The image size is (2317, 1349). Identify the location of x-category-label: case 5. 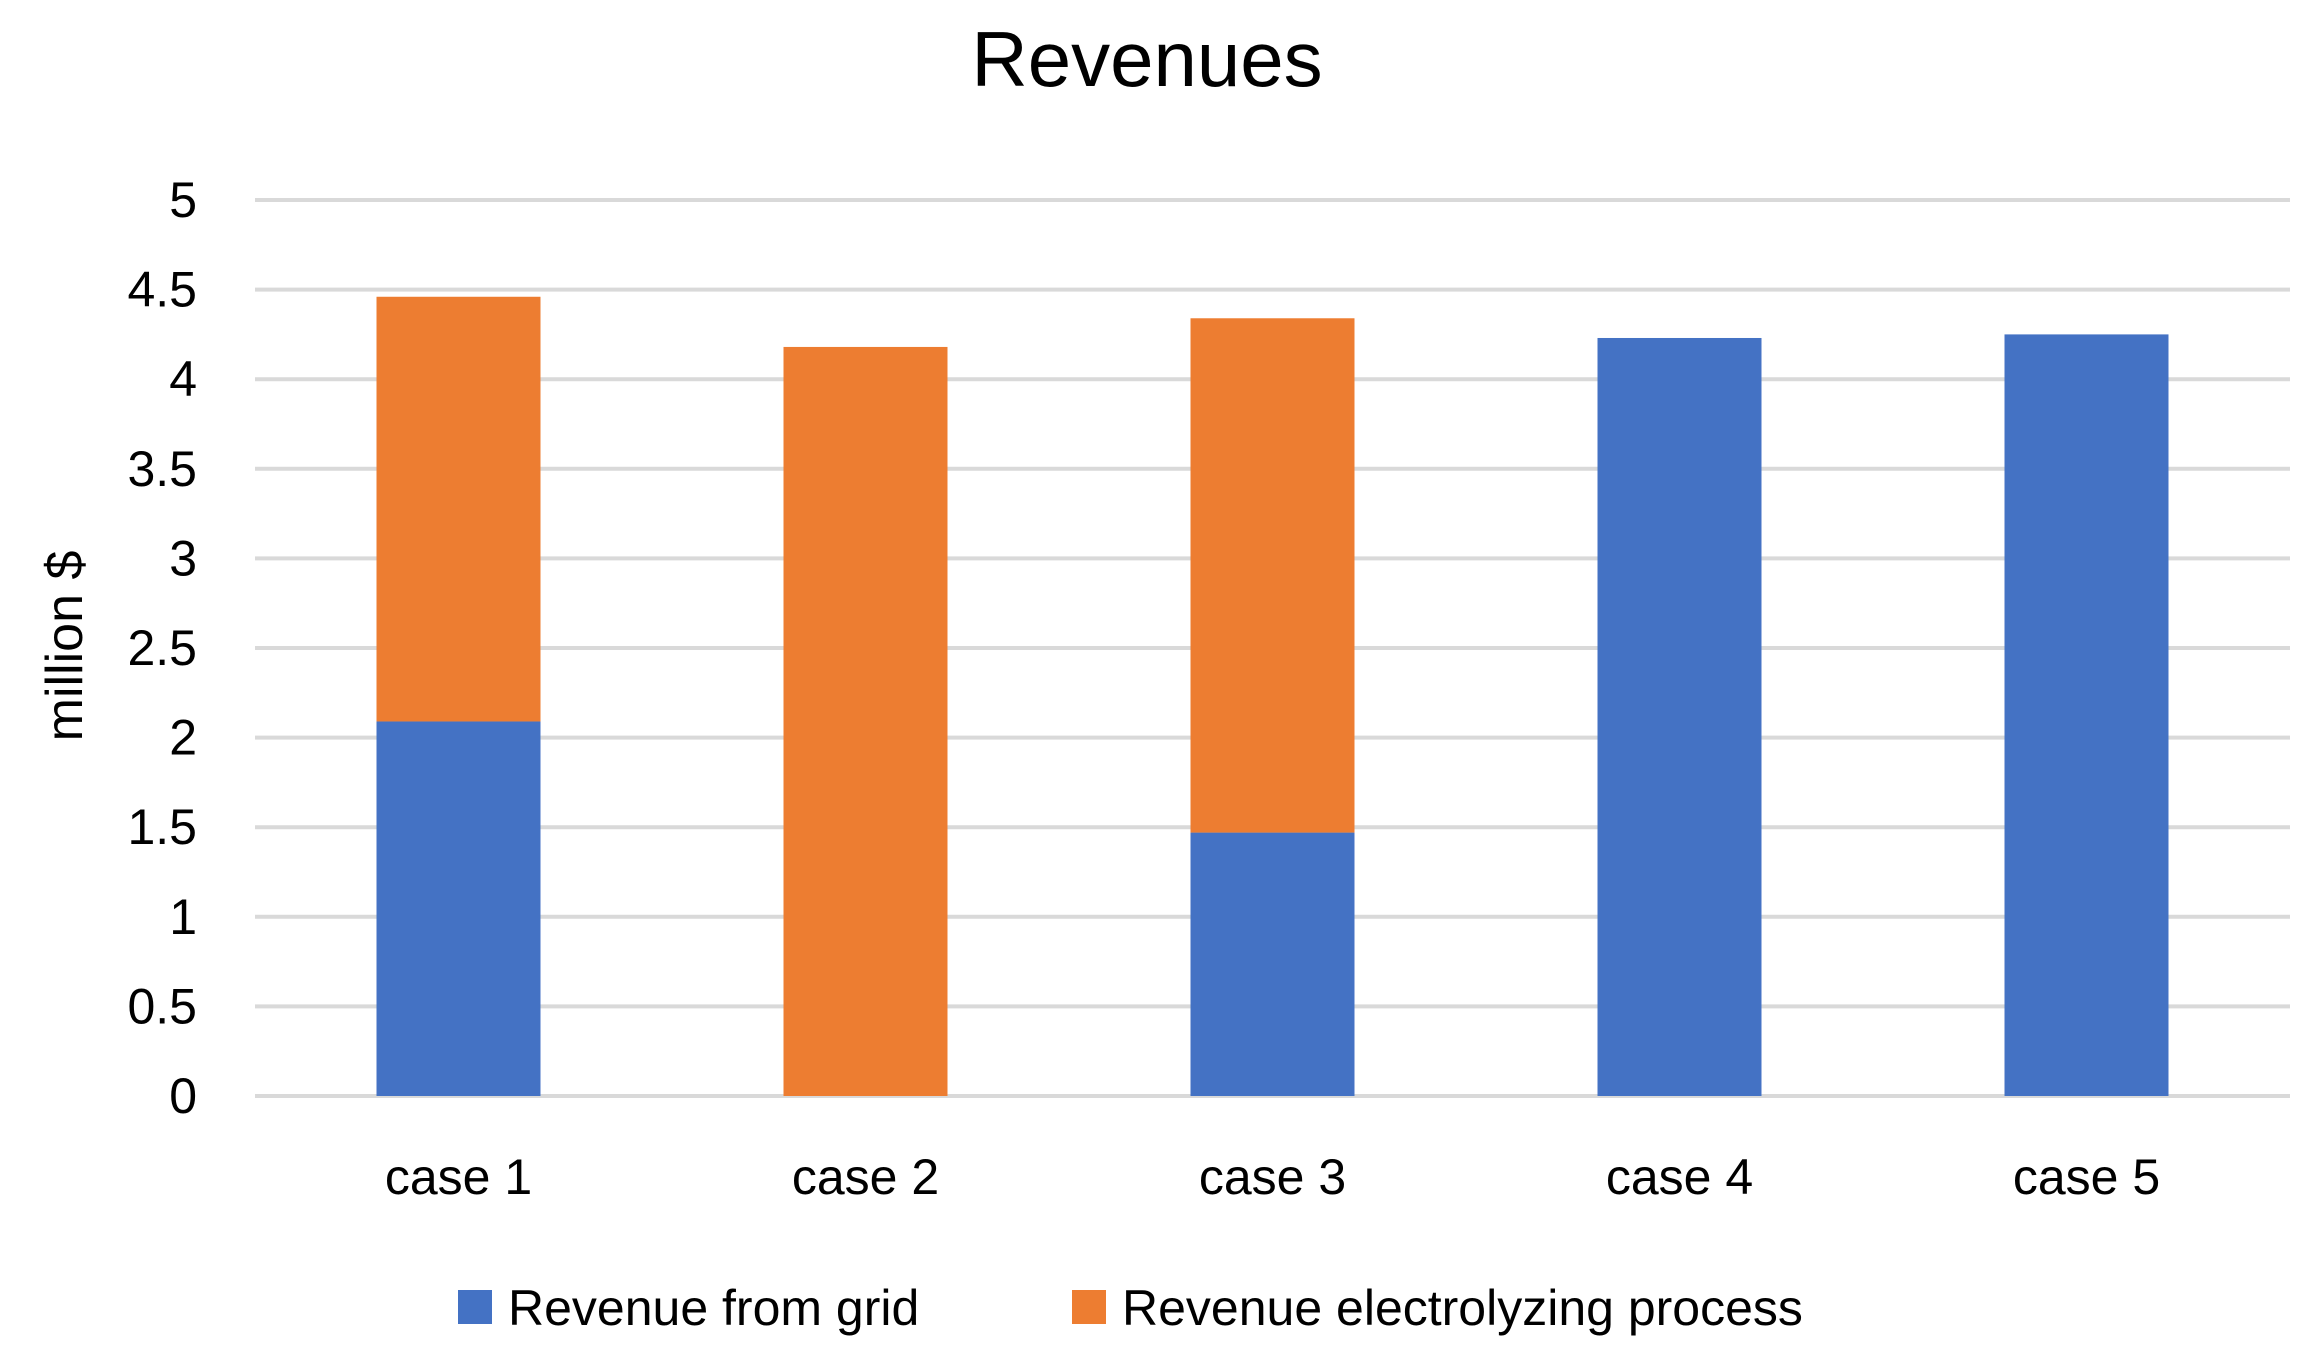
(2086, 1177).